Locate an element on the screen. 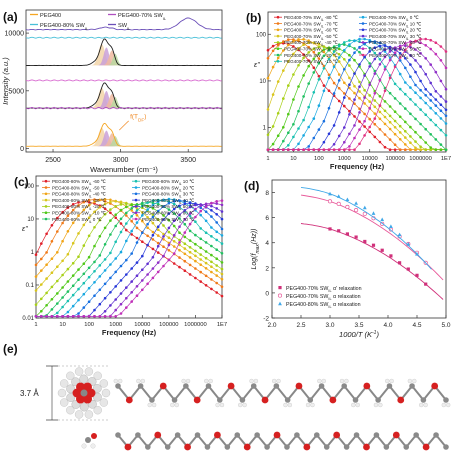  data-point-triangle is located at coordinates (330, 193).